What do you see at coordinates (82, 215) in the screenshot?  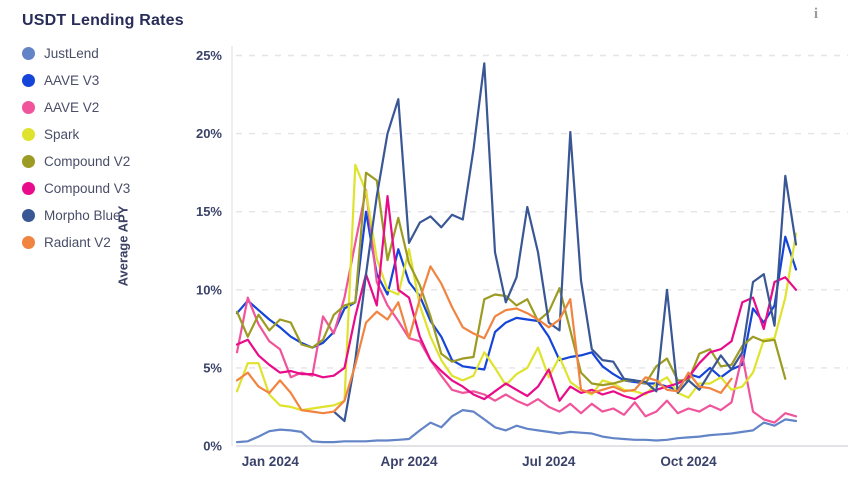 I see `legend-label: Morpho Blue` at bounding box center [82, 215].